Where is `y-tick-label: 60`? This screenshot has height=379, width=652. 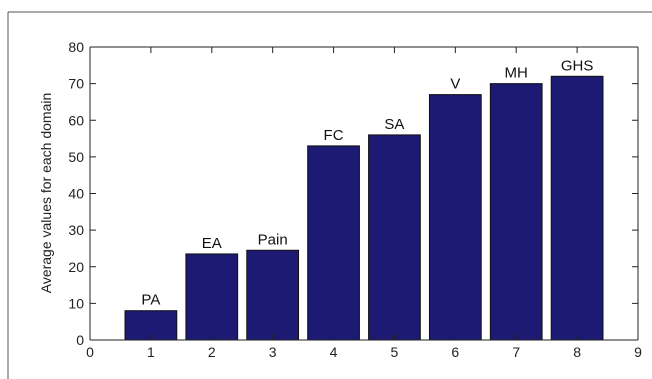 y-tick-label: 60 is located at coordinates (76, 120).